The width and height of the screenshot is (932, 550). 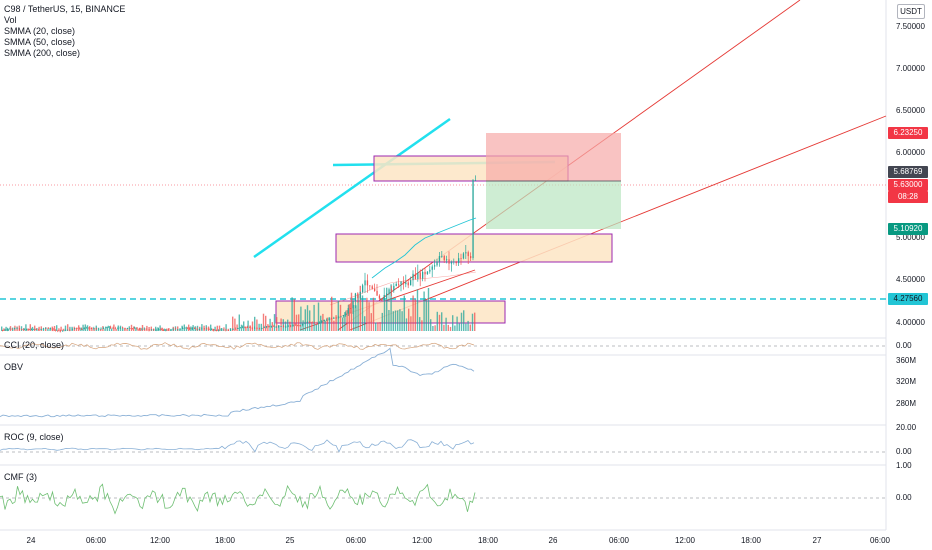 I want to click on cmf-label: CMF (3), so click(x=20, y=477).